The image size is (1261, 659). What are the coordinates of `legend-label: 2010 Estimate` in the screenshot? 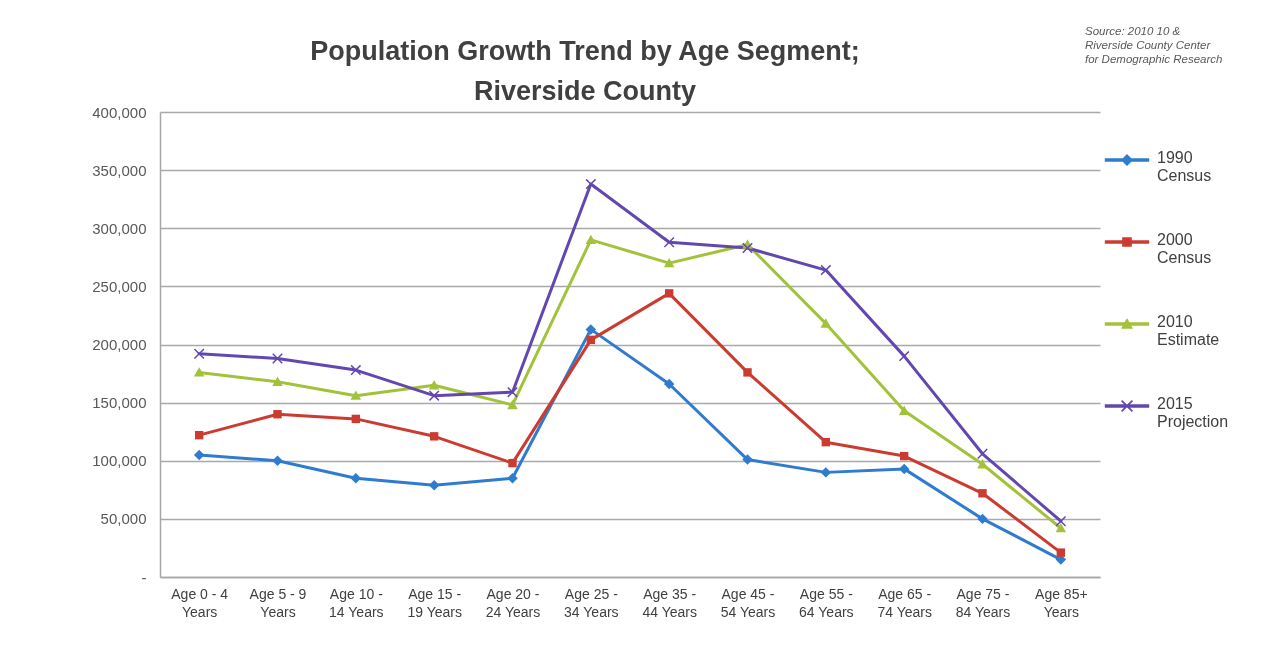 It's located at (1188, 330).